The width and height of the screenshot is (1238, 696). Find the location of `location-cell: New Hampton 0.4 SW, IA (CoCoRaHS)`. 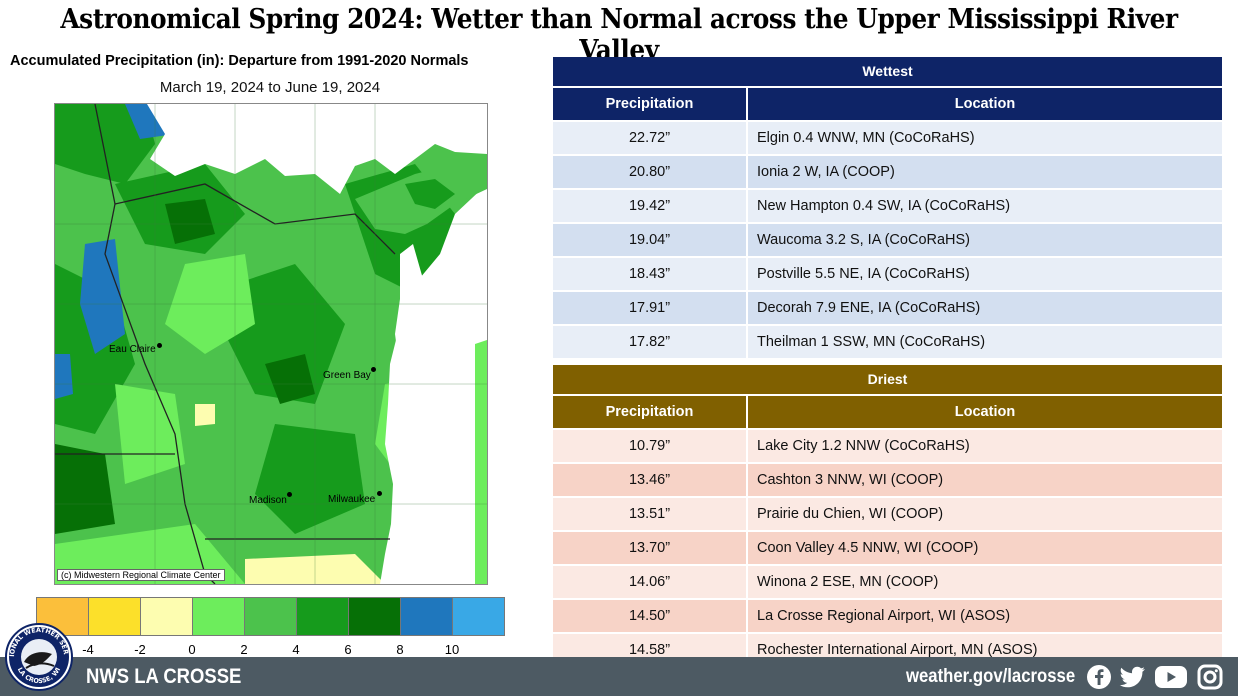

location-cell: New Hampton 0.4 SW, IA (CoCoRaHS) is located at coordinates (985, 206).